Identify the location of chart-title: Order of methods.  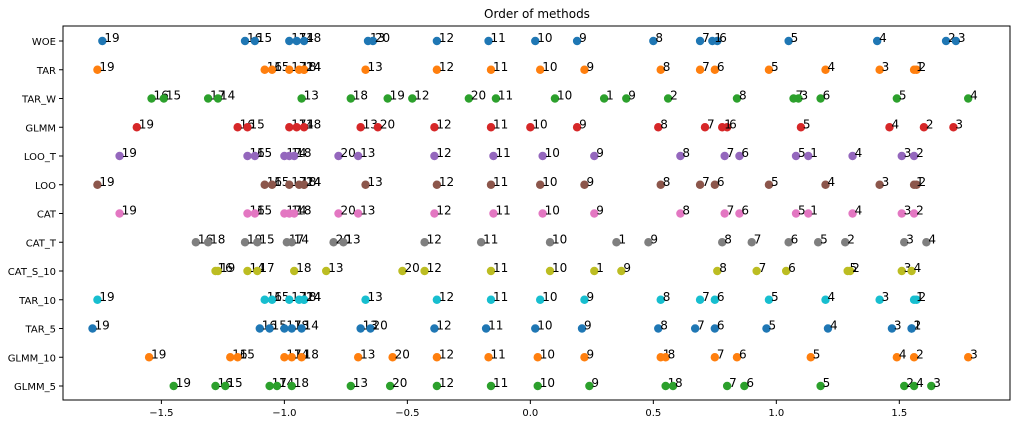
(537, 14).